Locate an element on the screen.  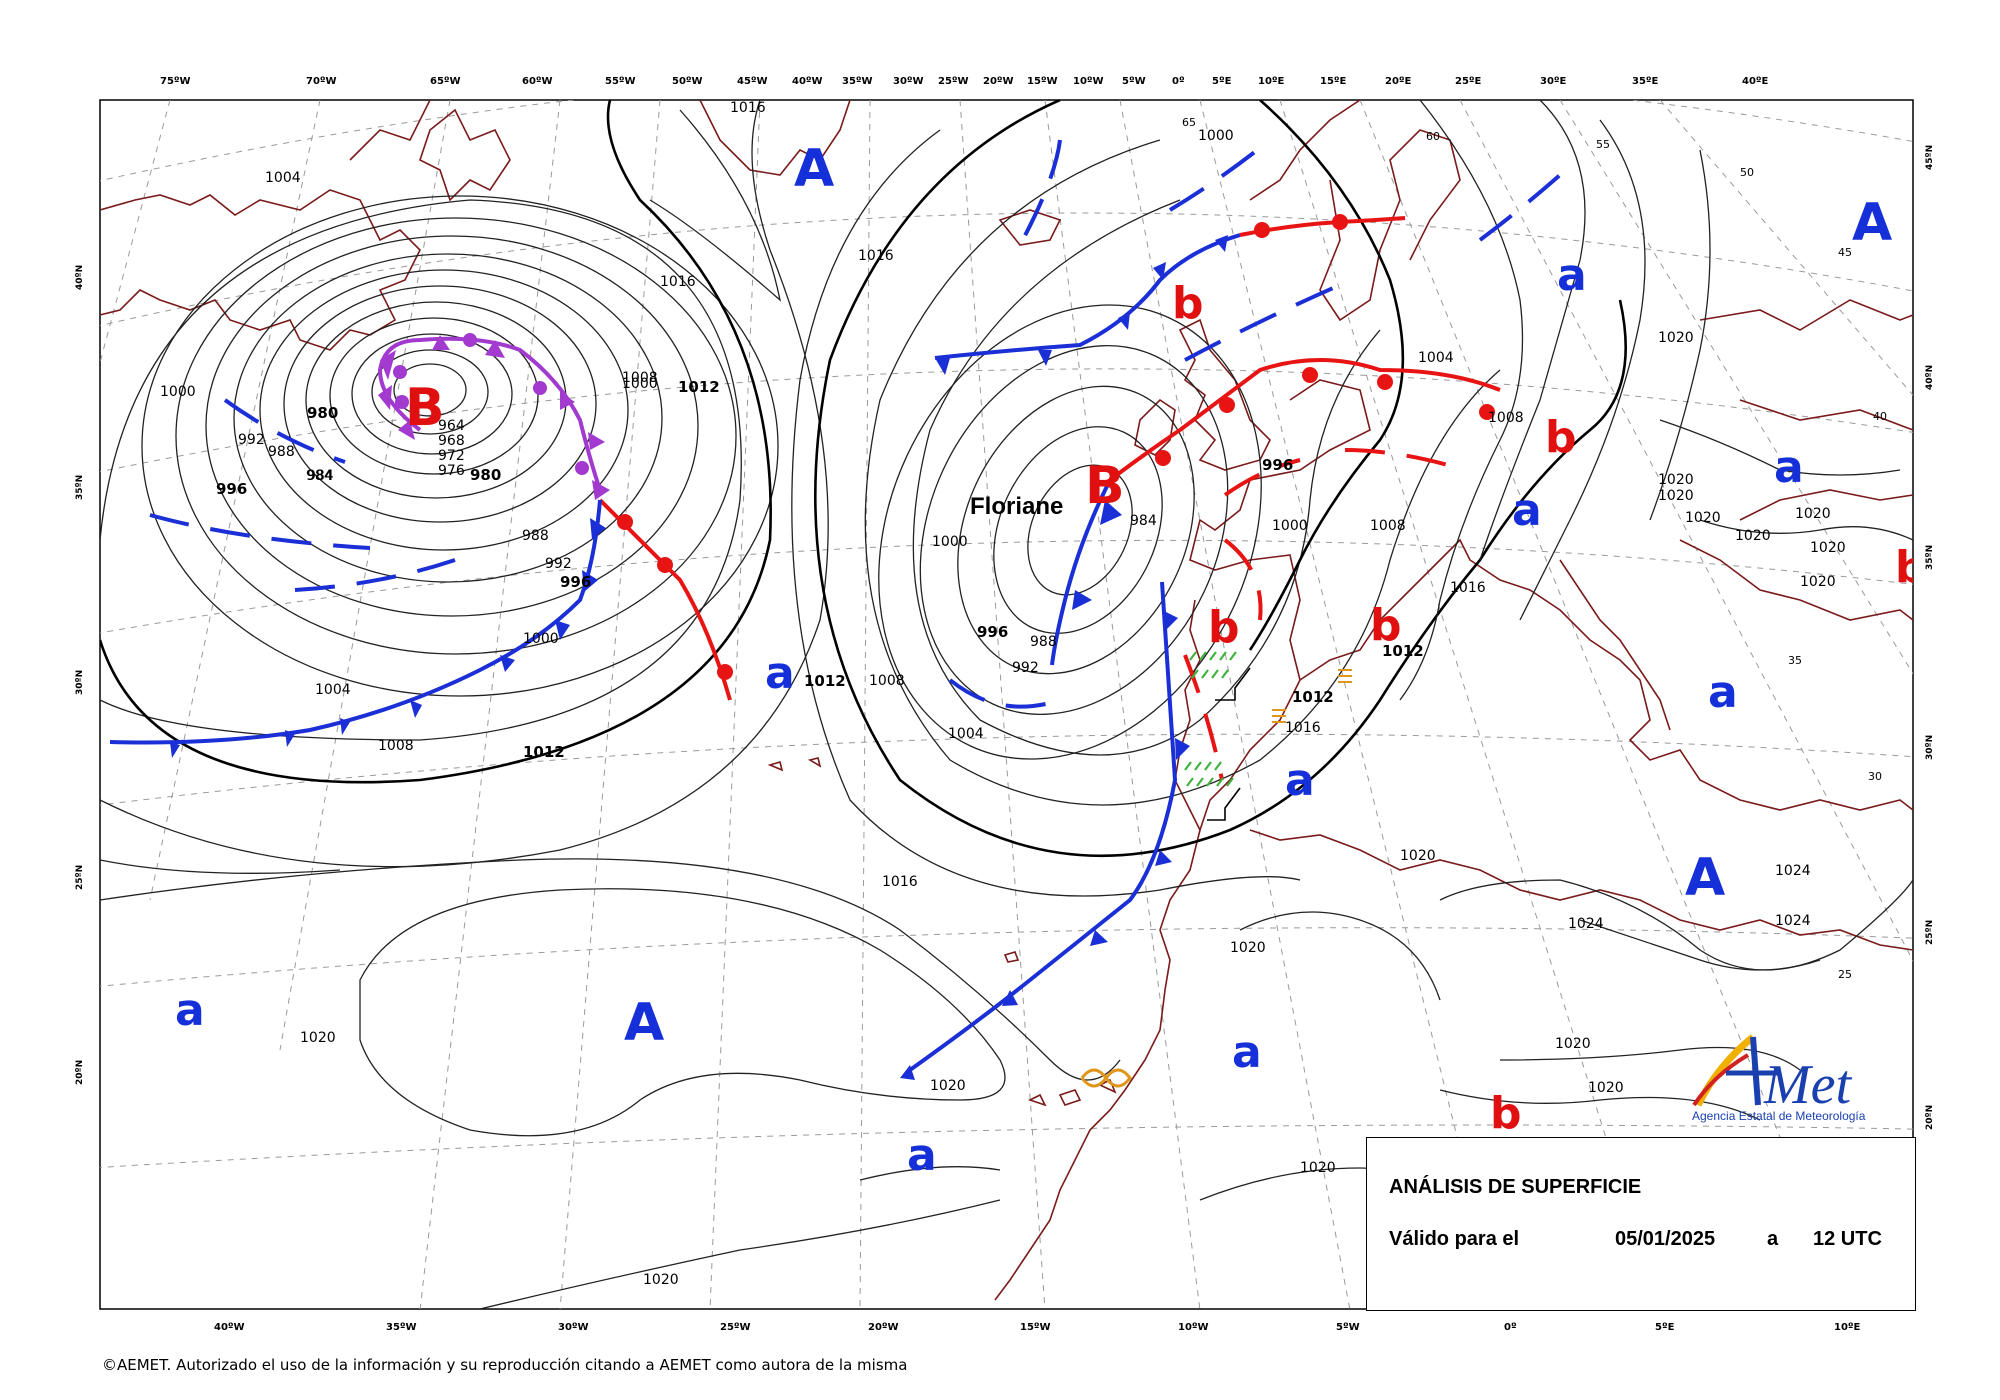
left-latitude-labels: 40ºN 35ºN 30ºN 25ºN 20ºN is located at coordinates (80, 675).